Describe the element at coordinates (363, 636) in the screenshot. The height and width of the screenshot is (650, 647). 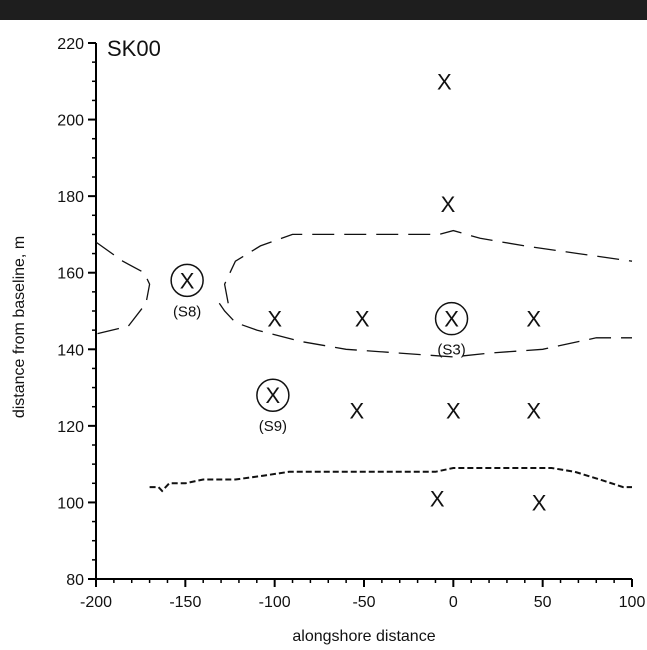
I see `x-axis-title: alongshore distance` at that location.